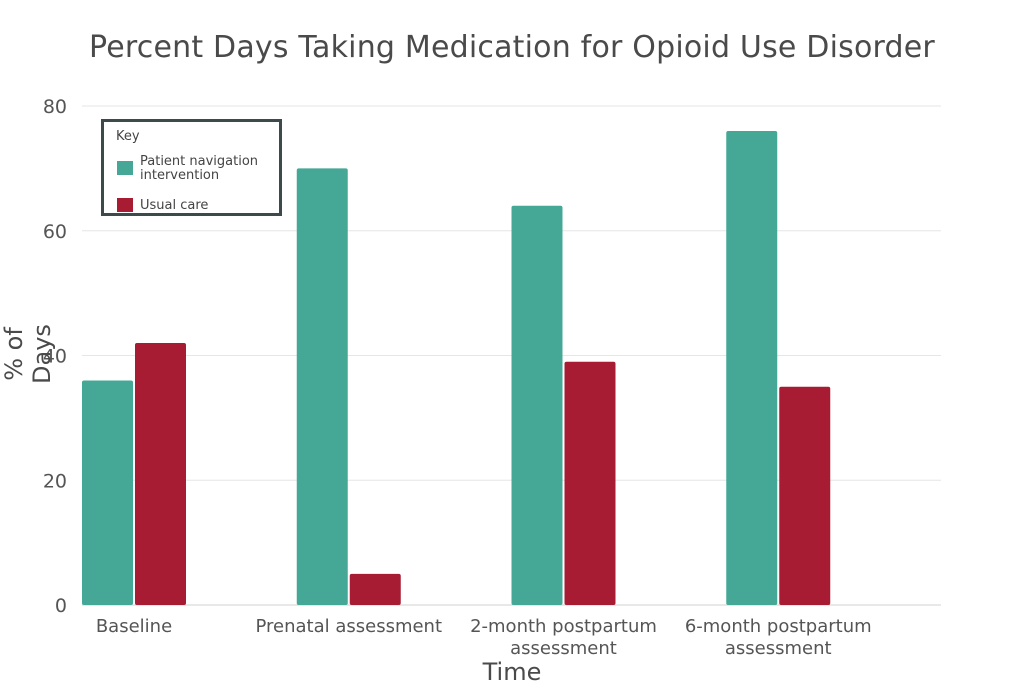 This screenshot has height=700, width=1024. I want to click on legend-label-intervention: Patient navigation intervention, so click(199, 168).